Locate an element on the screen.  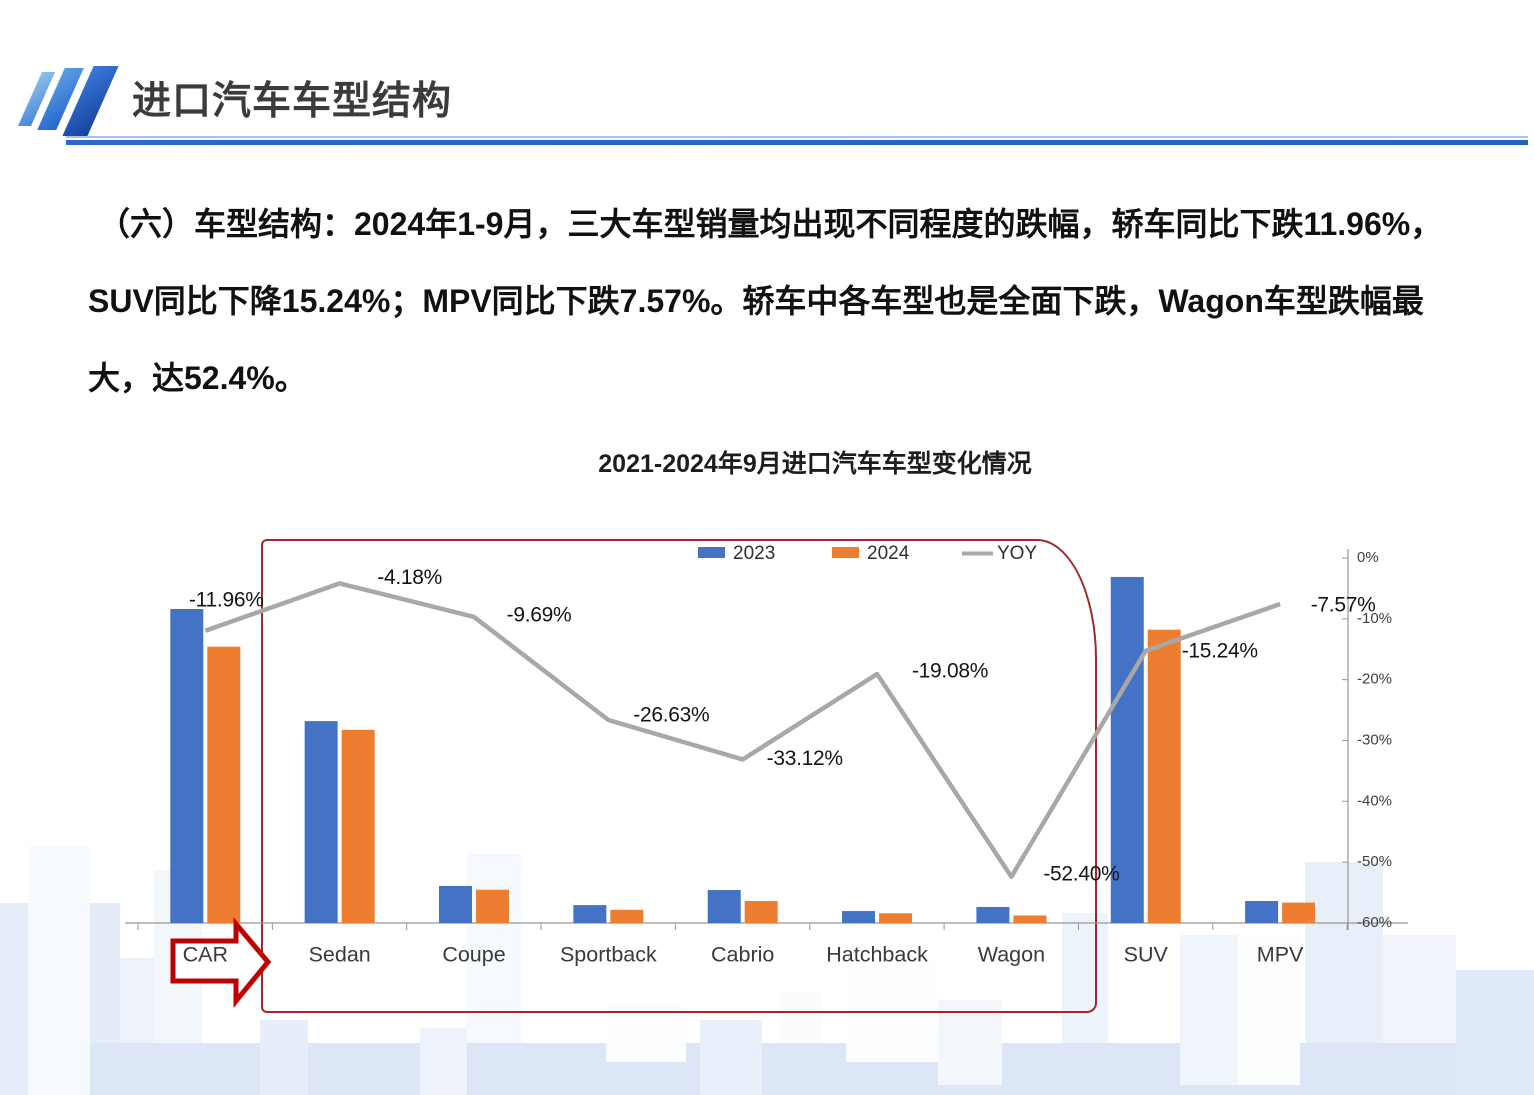
legend-swatch-2023 is located at coordinates (711, 552).